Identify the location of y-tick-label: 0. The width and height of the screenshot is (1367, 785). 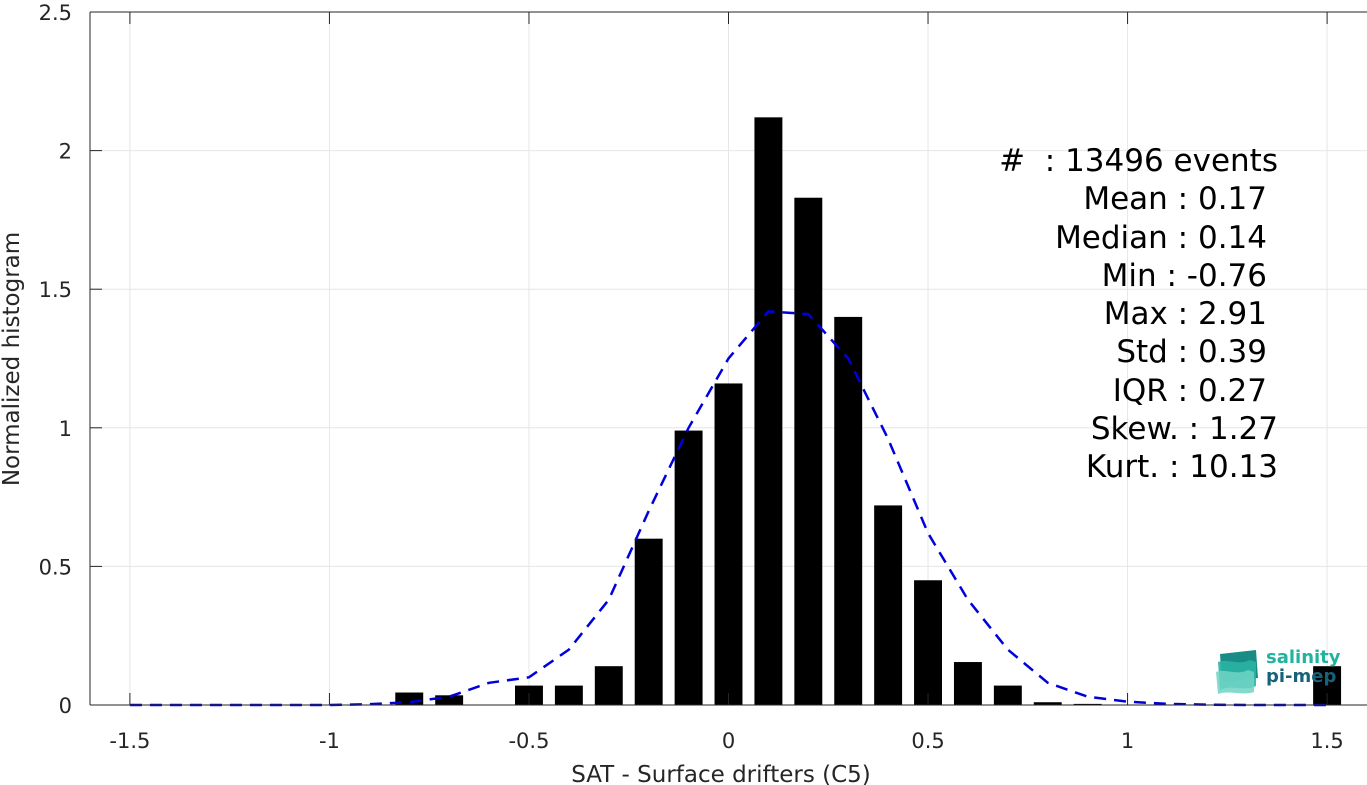
(65, 706).